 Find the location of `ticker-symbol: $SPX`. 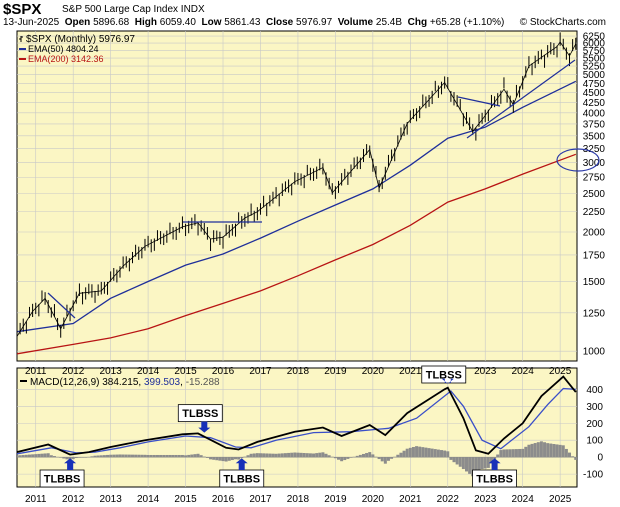

ticker-symbol: $SPX is located at coordinates (22, 9).